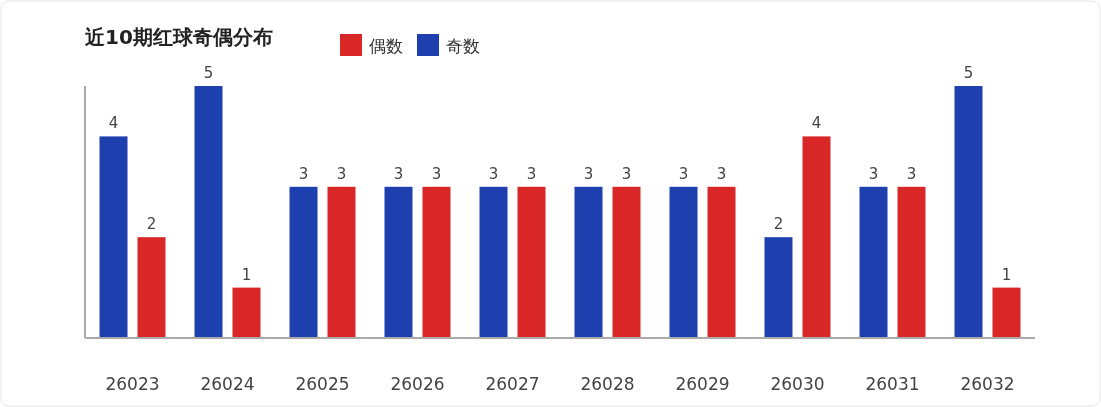 This screenshot has height=407, width=1101. Describe the element at coordinates (322, 384) in the screenshot. I see `x-tick-label: 26025` at that location.